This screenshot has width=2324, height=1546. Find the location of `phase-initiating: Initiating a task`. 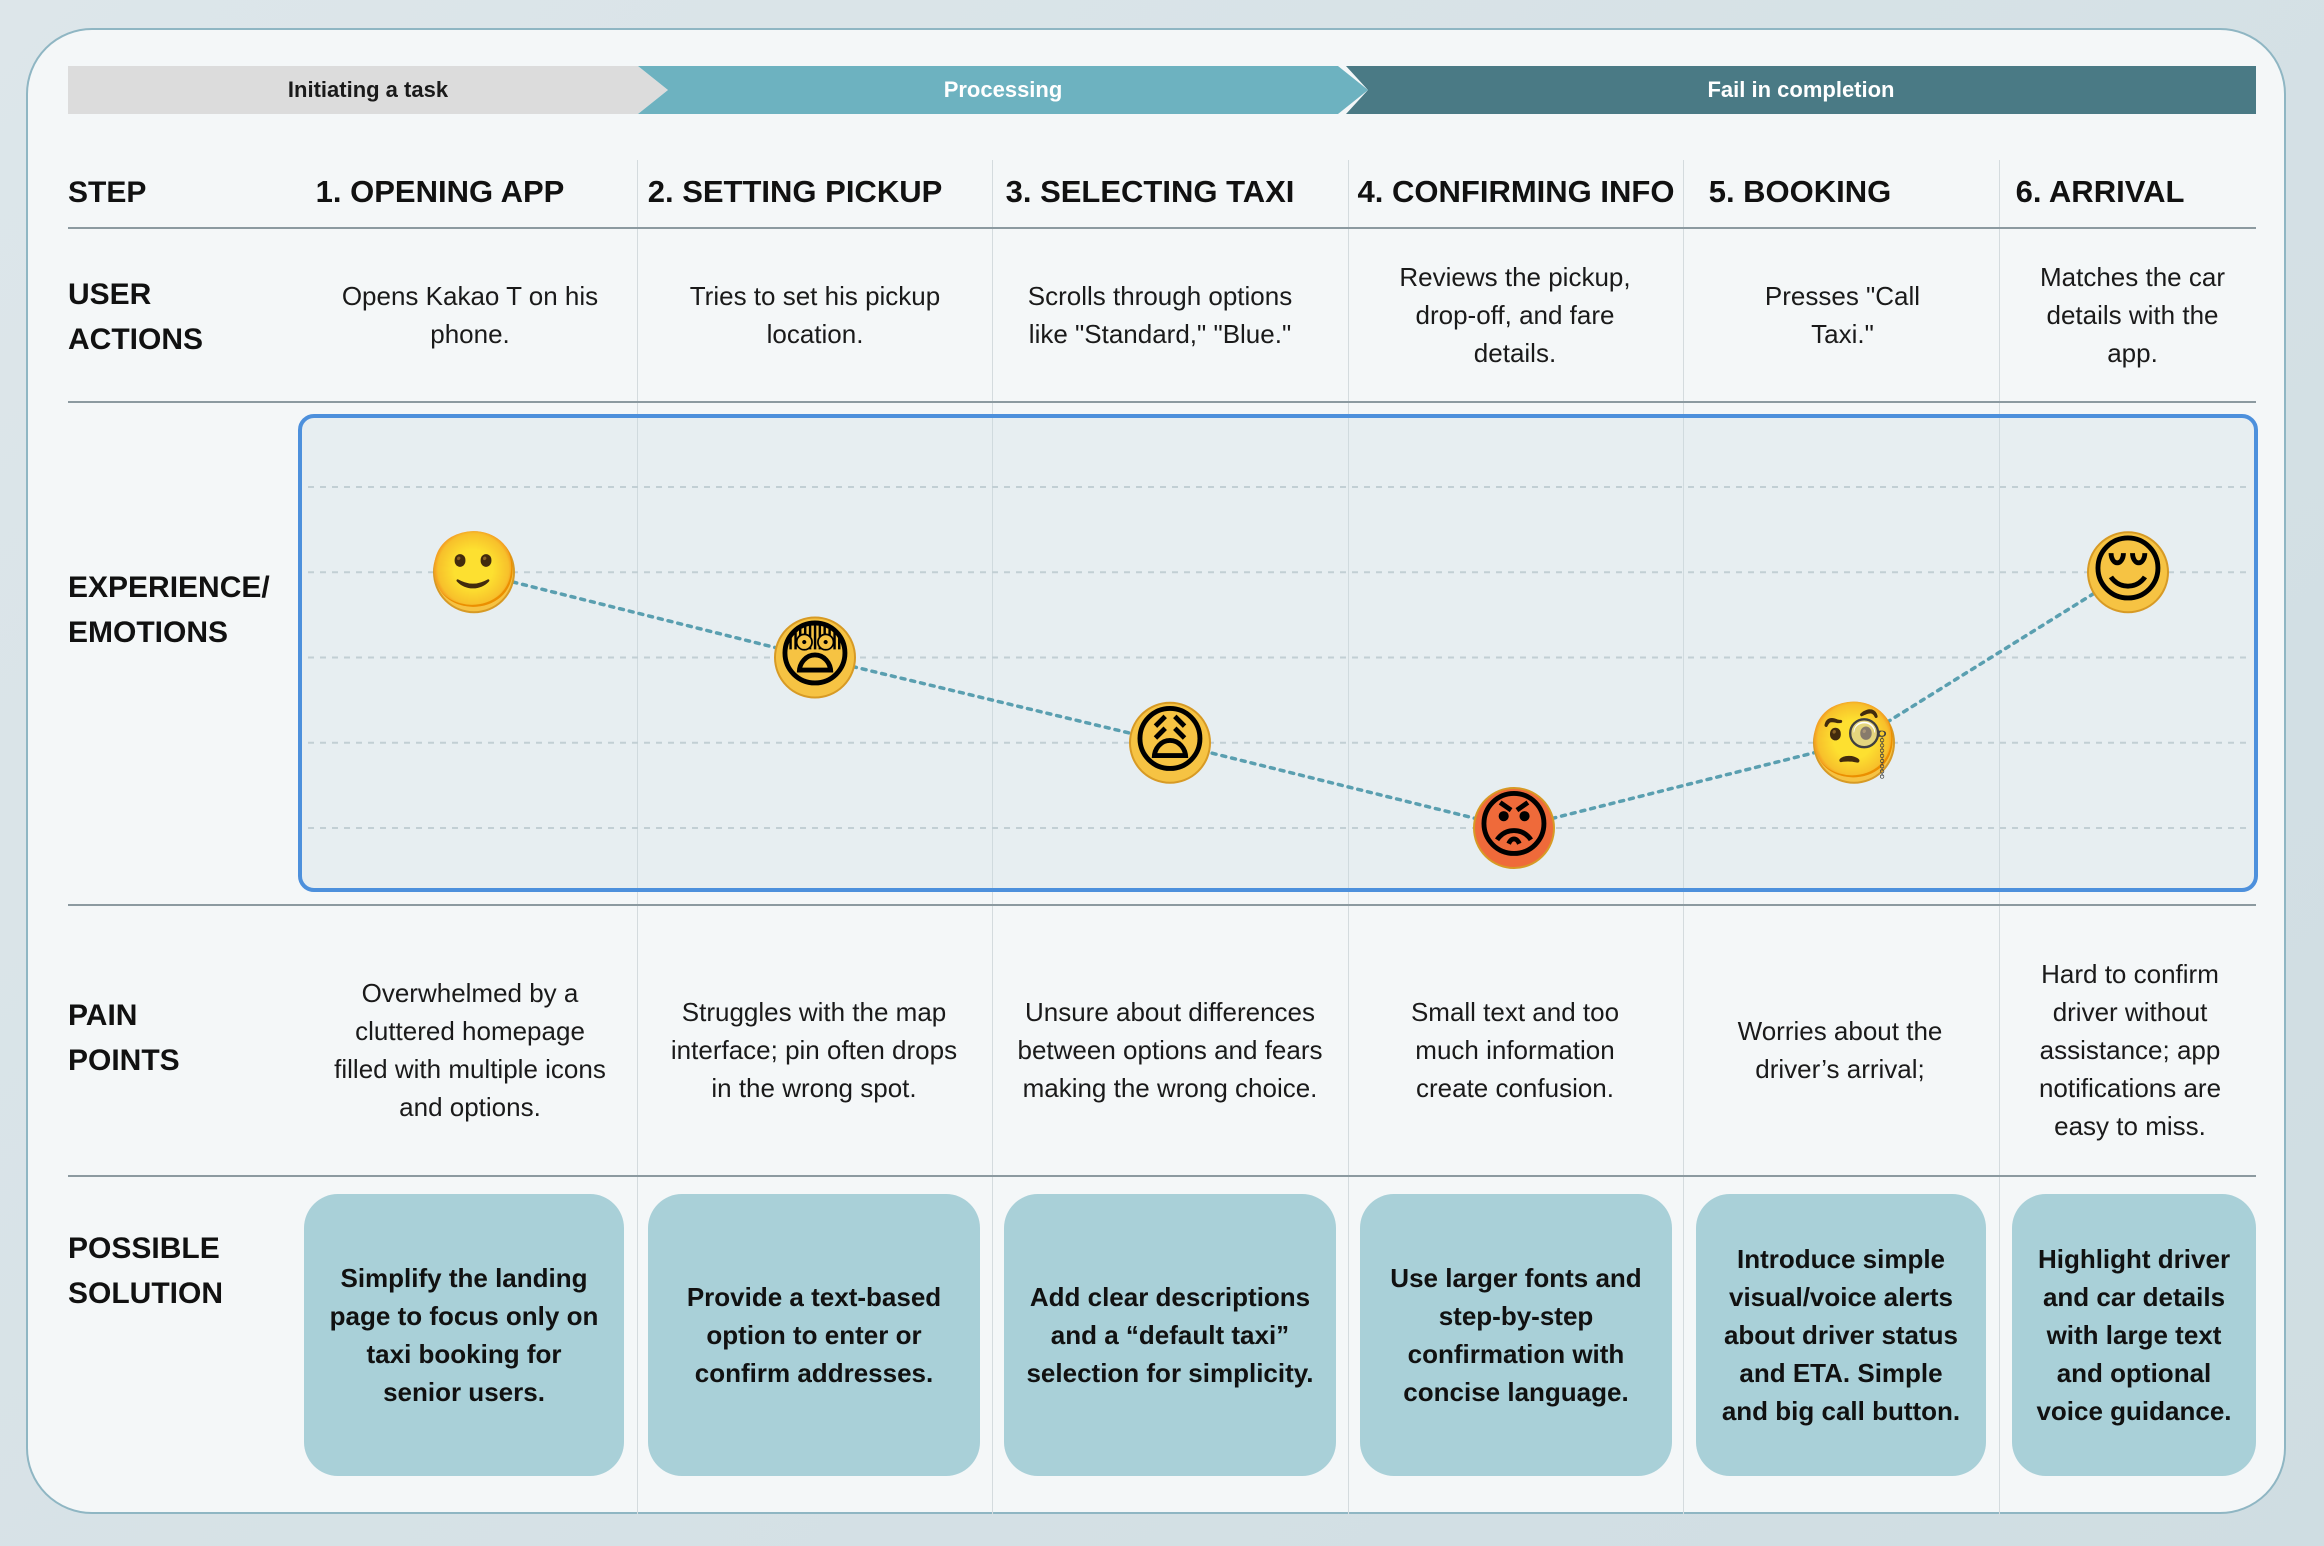

phase-initiating: Initiating a task is located at coordinates (368, 90).